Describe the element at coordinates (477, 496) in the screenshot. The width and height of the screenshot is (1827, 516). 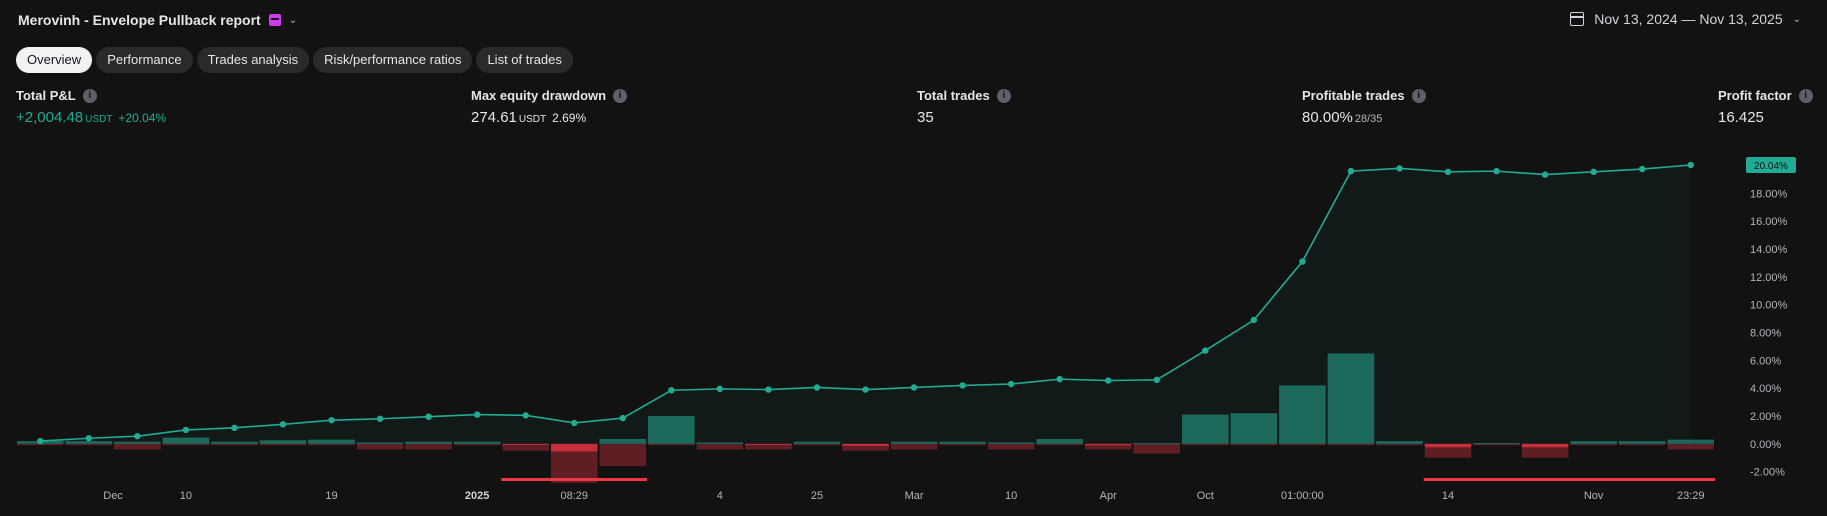
I see `x-tick-label: 2025` at that location.